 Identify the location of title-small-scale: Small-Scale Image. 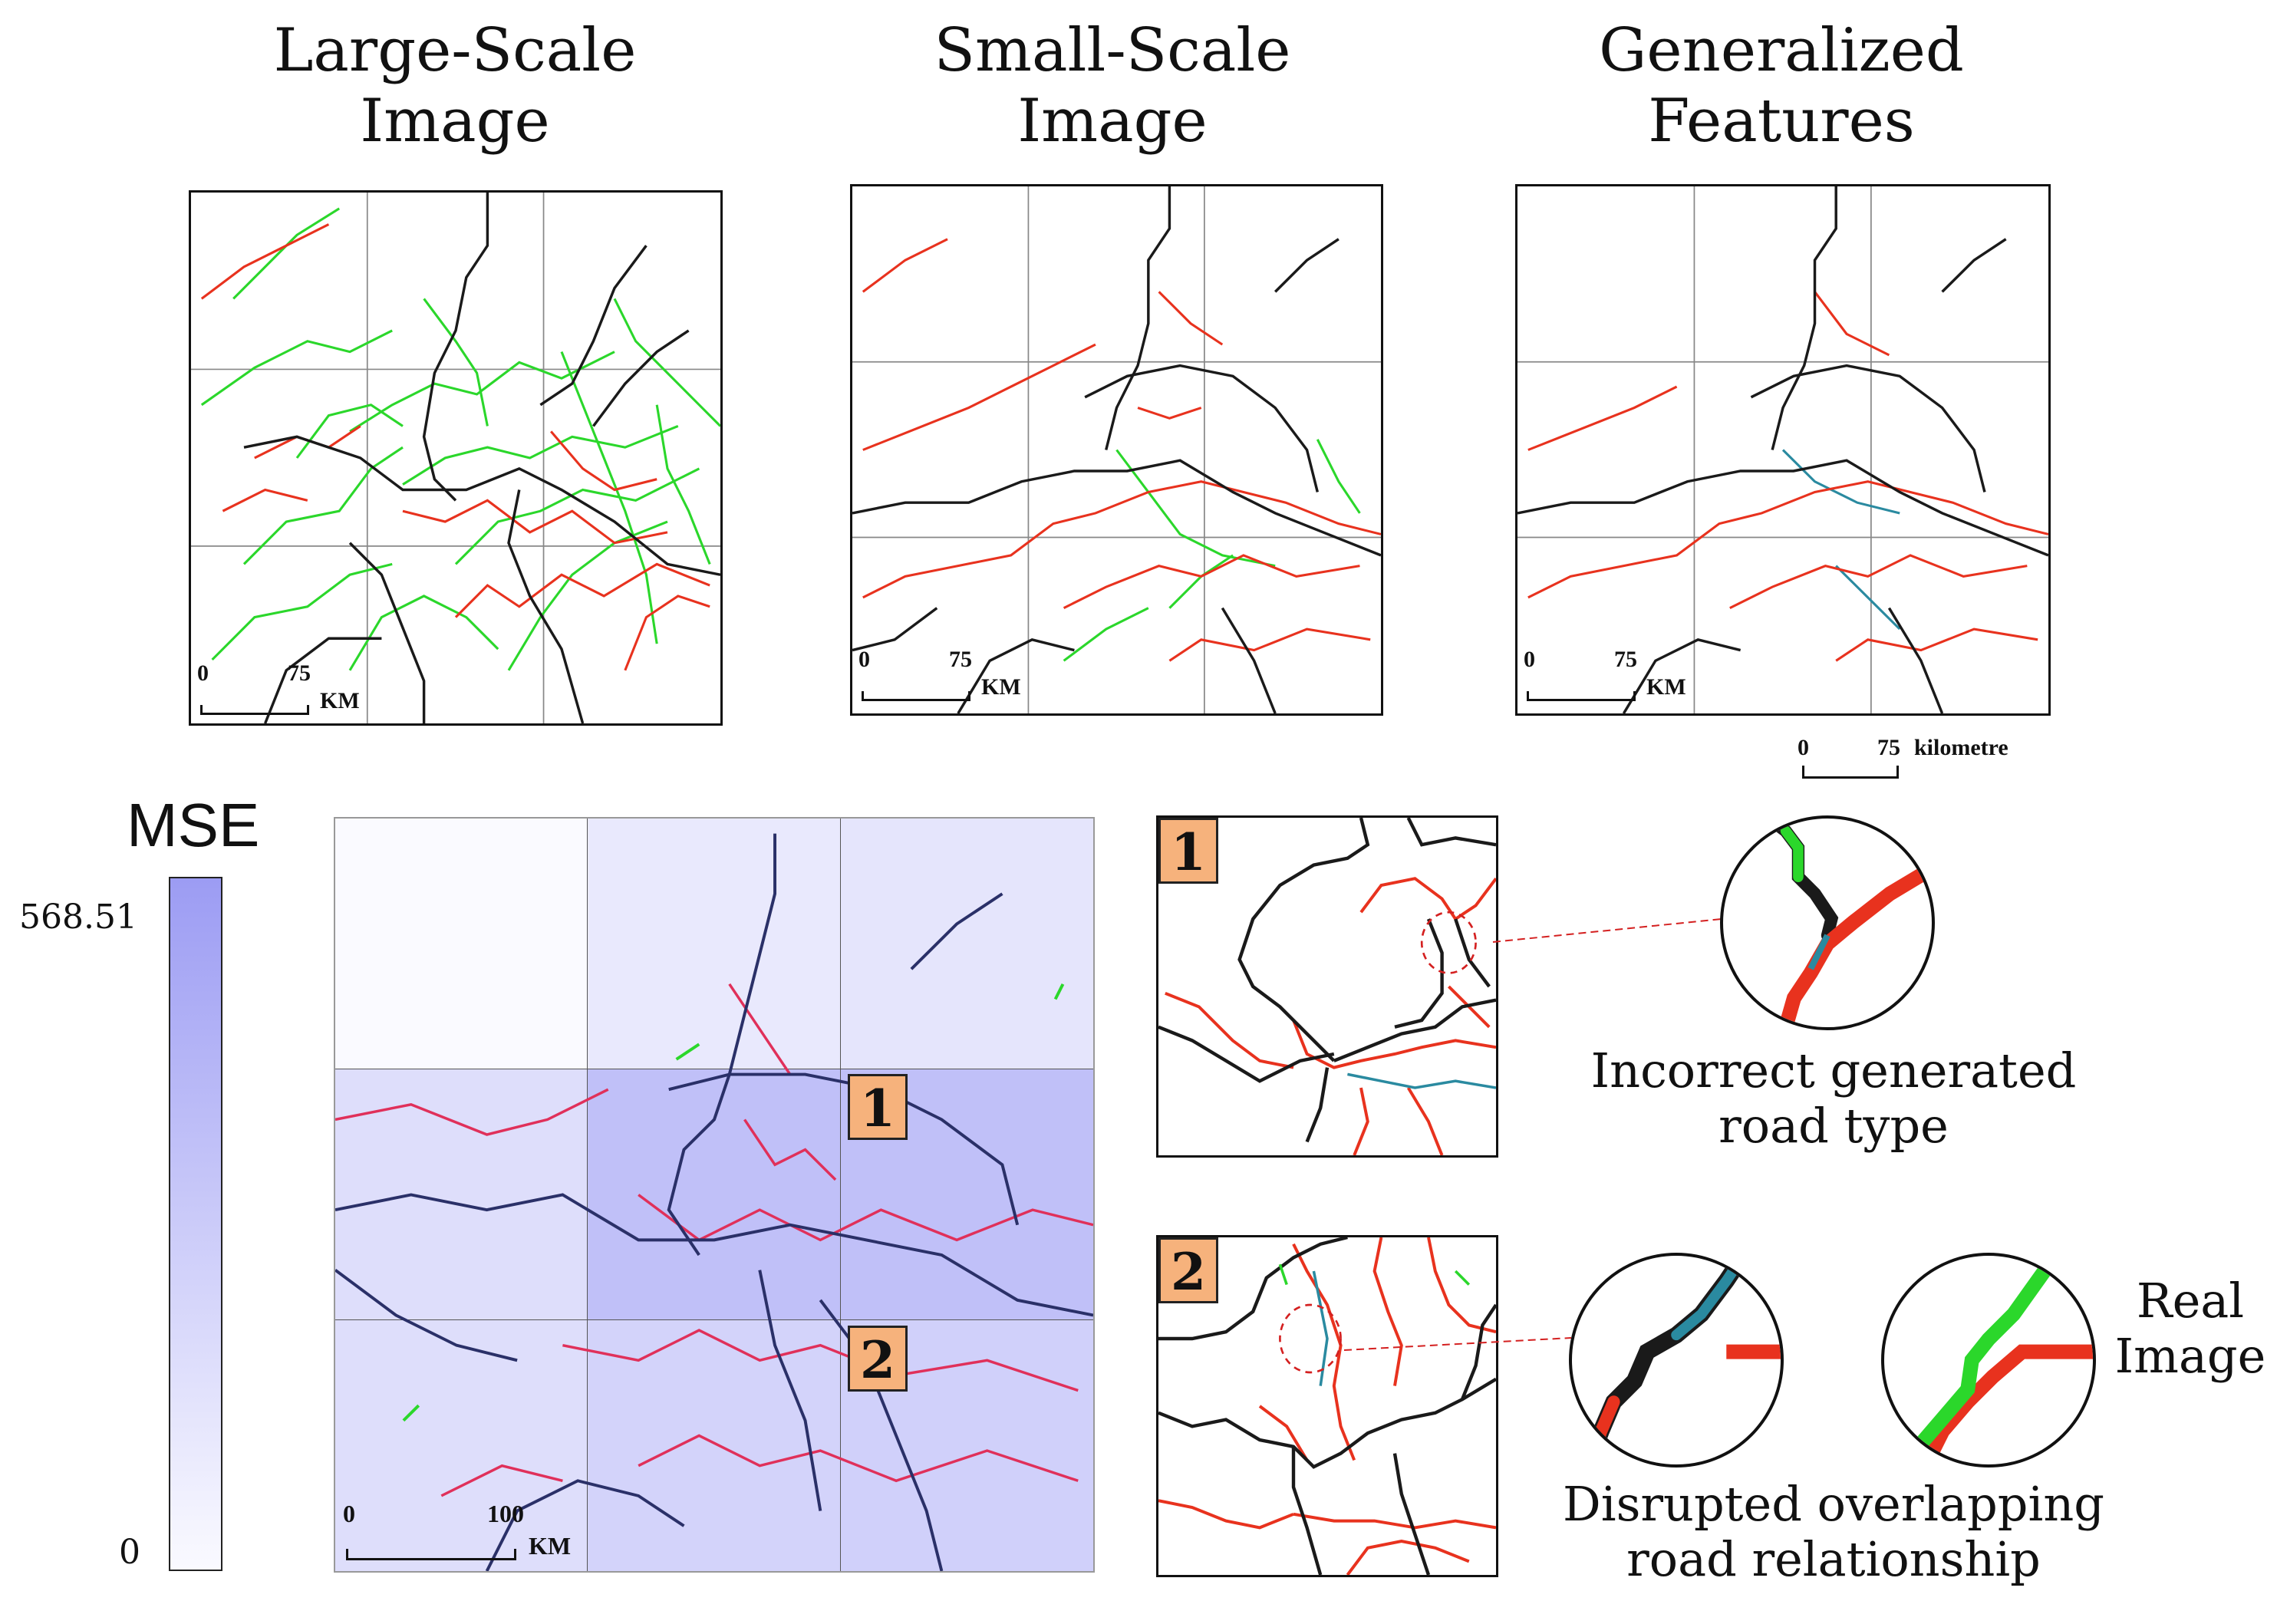
(1112, 86).